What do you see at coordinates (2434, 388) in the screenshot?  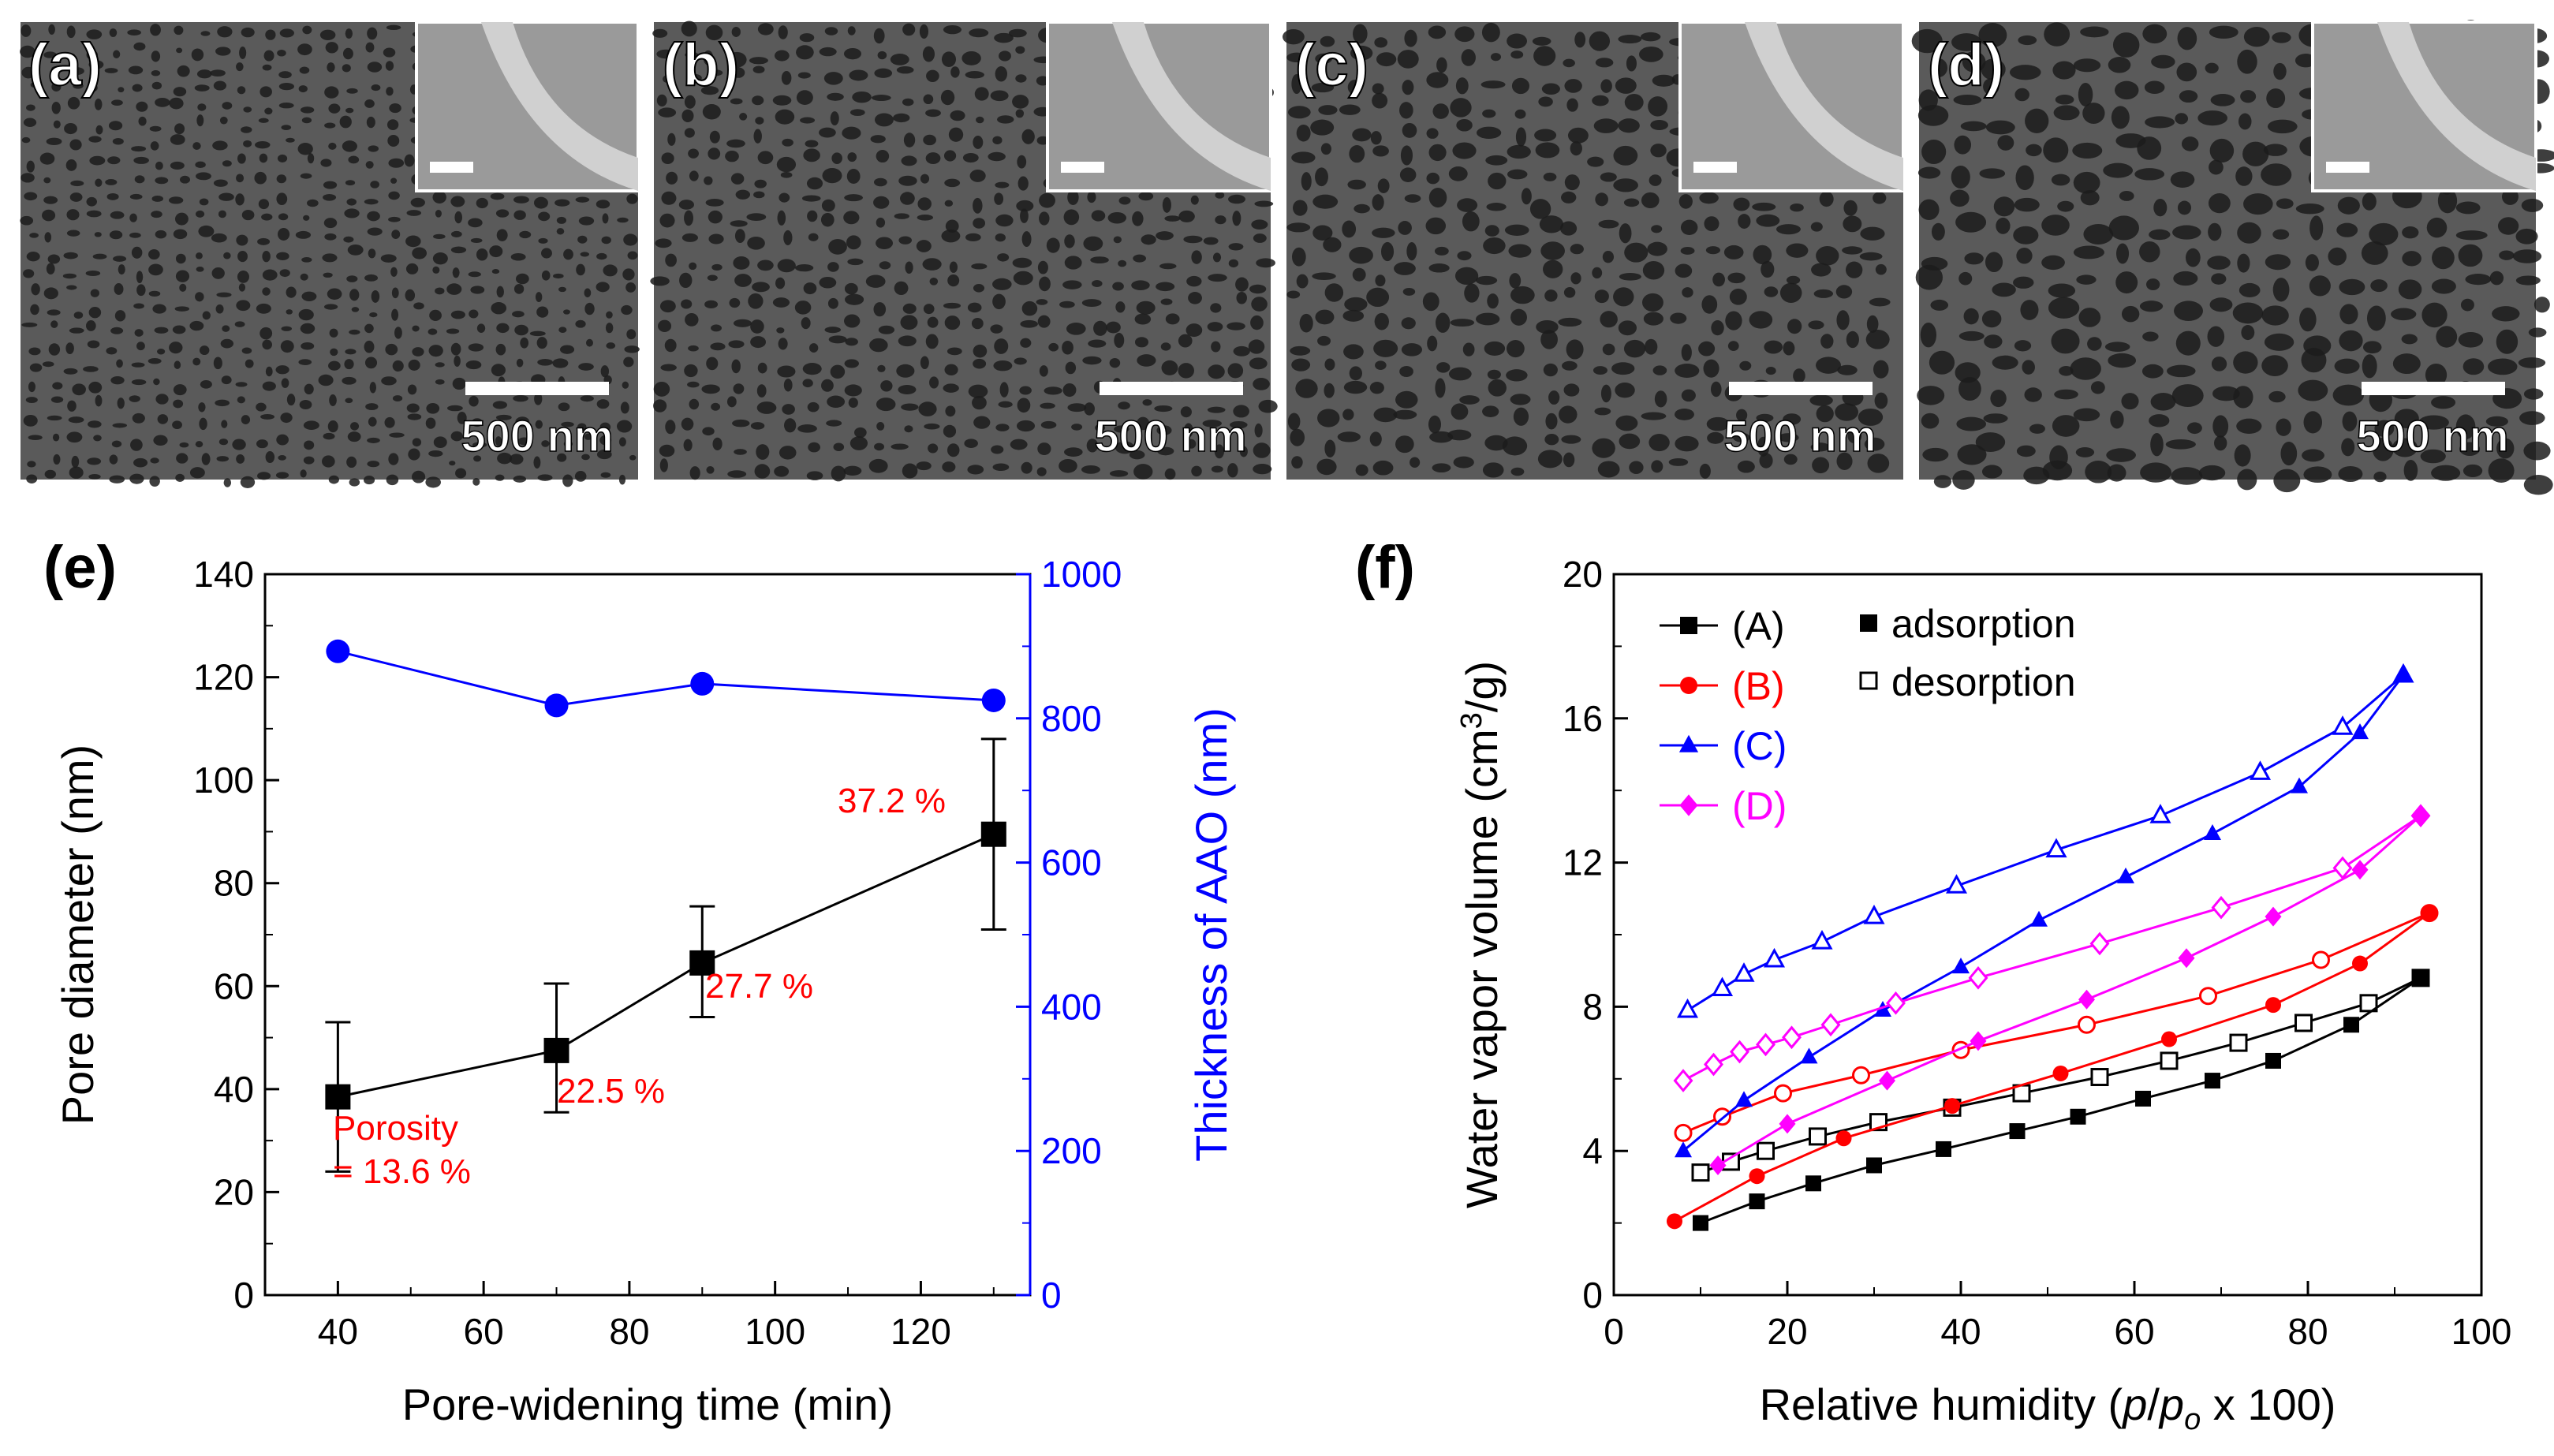 I see `scale-bar` at bounding box center [2434, 388].